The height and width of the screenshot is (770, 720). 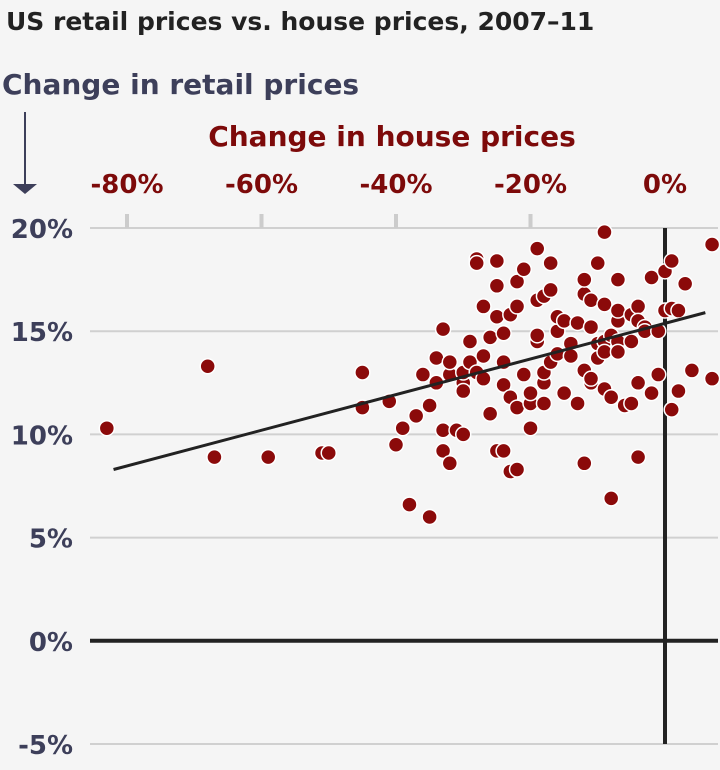 I want to click on x-axis-label: Change in house prices, so click(x=392, y=136).